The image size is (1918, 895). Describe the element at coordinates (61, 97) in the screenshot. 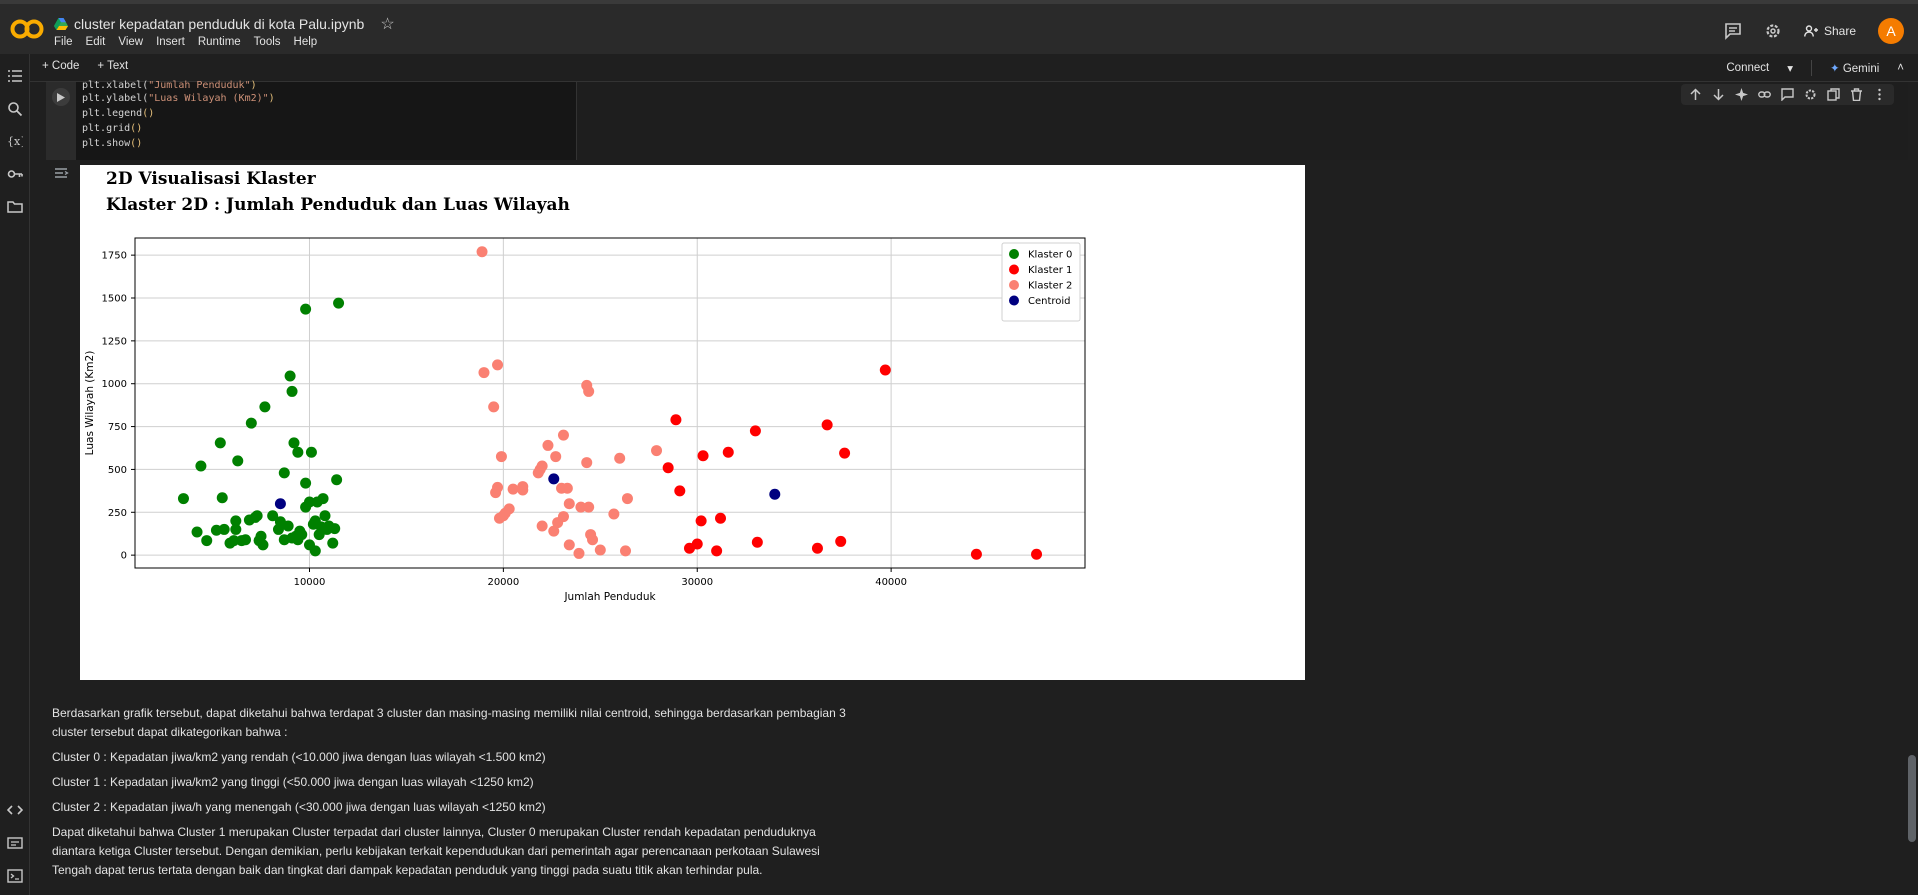

I see `run-button` at that location.